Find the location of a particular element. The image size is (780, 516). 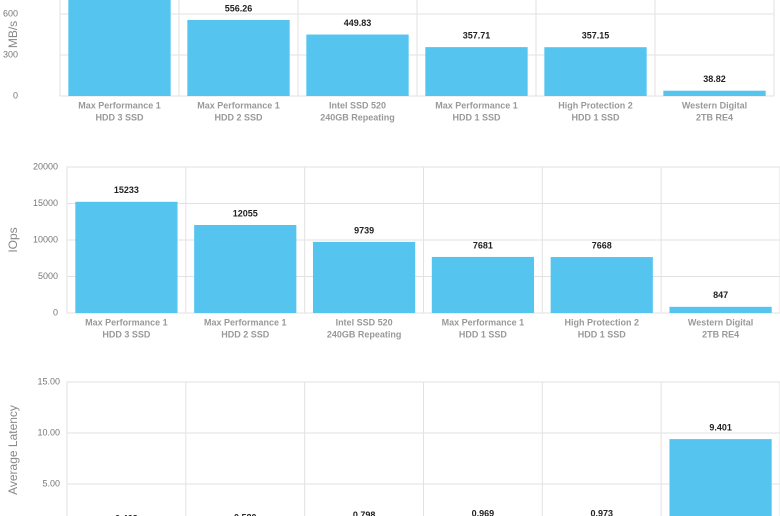

value-label: 9.401 is located at coordinates (720, 427).